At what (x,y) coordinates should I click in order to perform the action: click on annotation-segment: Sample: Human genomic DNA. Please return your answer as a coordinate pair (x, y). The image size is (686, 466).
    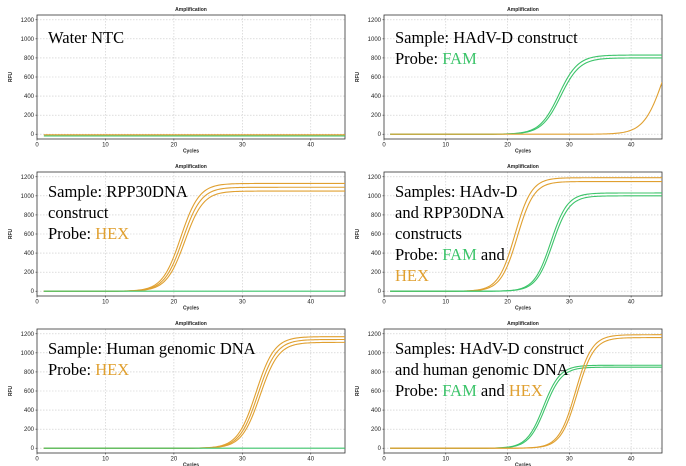
    Looking at the image, I should click on (152, 348).